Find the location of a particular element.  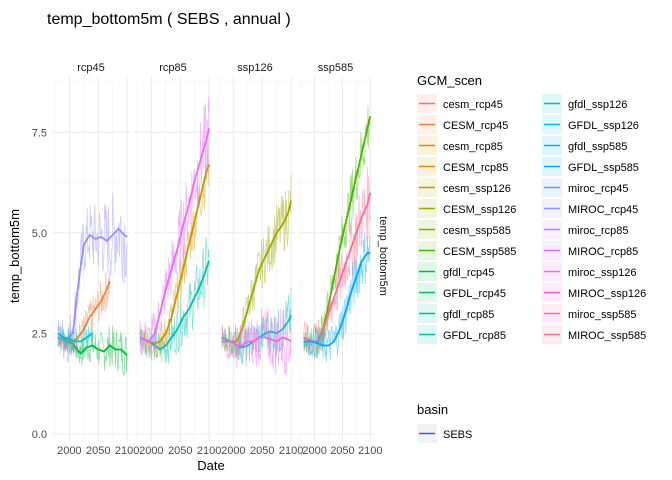

legend-item: cesm_rcp45 is located at coordinates (460, 103).